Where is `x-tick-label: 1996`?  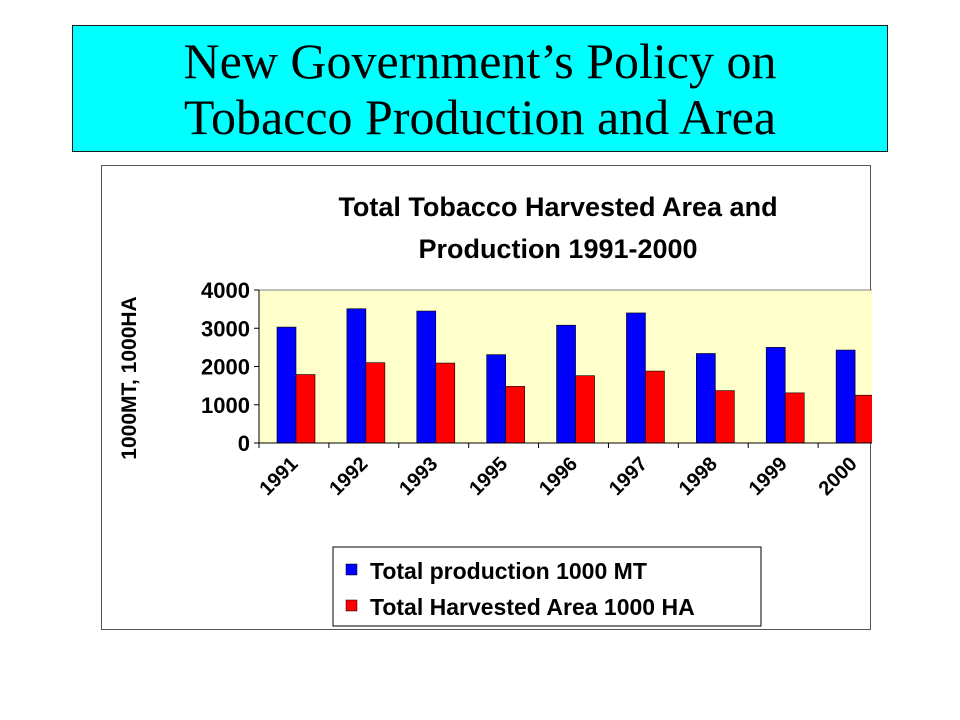 x-tick-label: 1996 is located at coordinates (558, 476).